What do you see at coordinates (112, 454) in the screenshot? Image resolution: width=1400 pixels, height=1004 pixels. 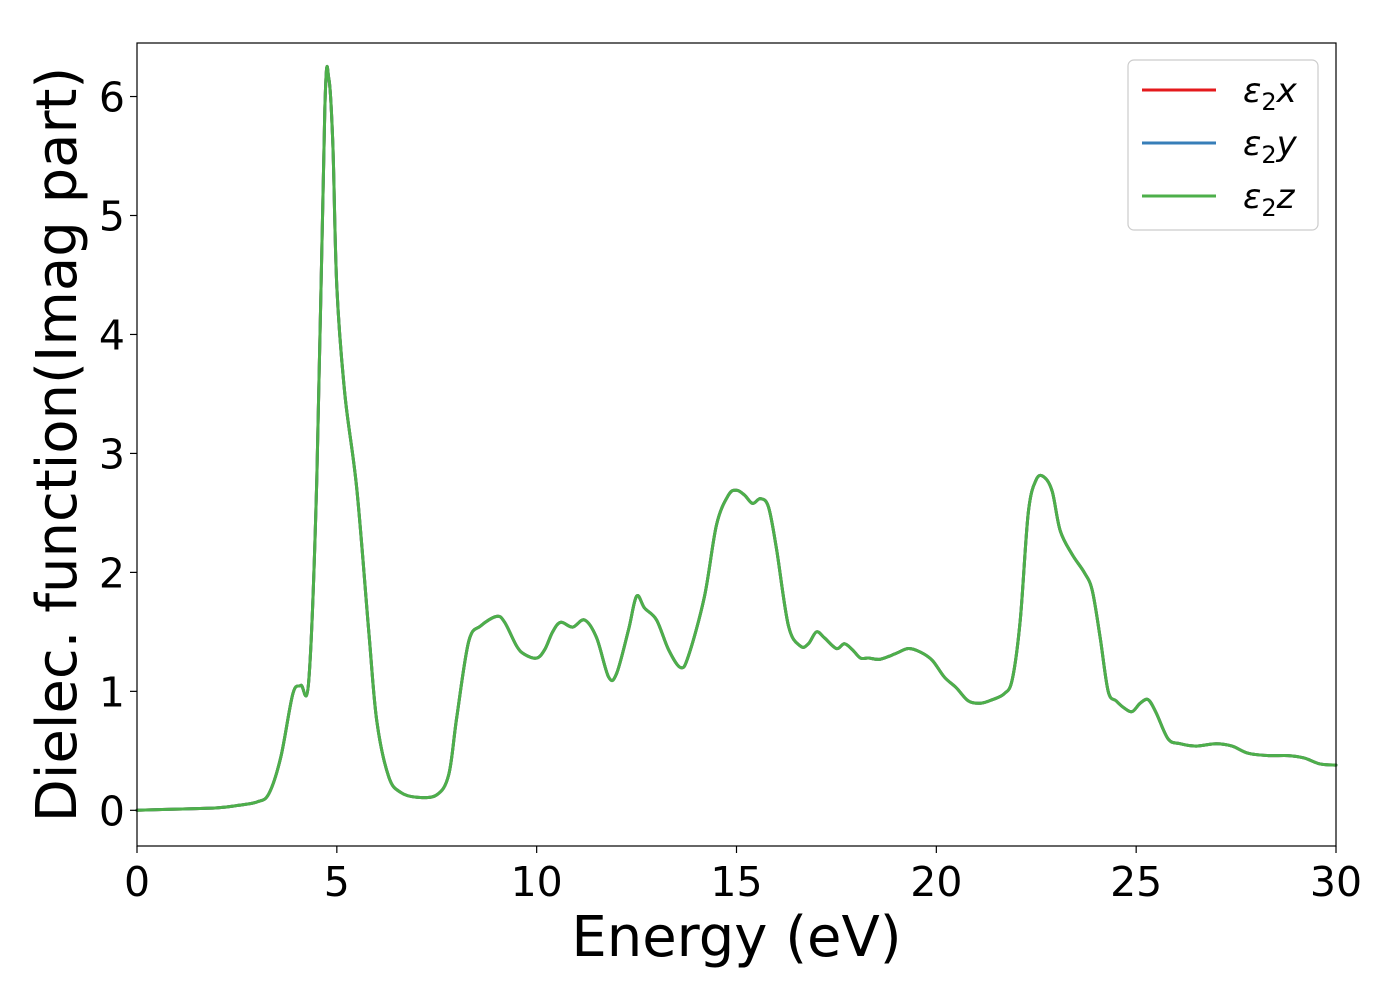 I see `y-tick-label: 3` at bounding box center [112, 454].